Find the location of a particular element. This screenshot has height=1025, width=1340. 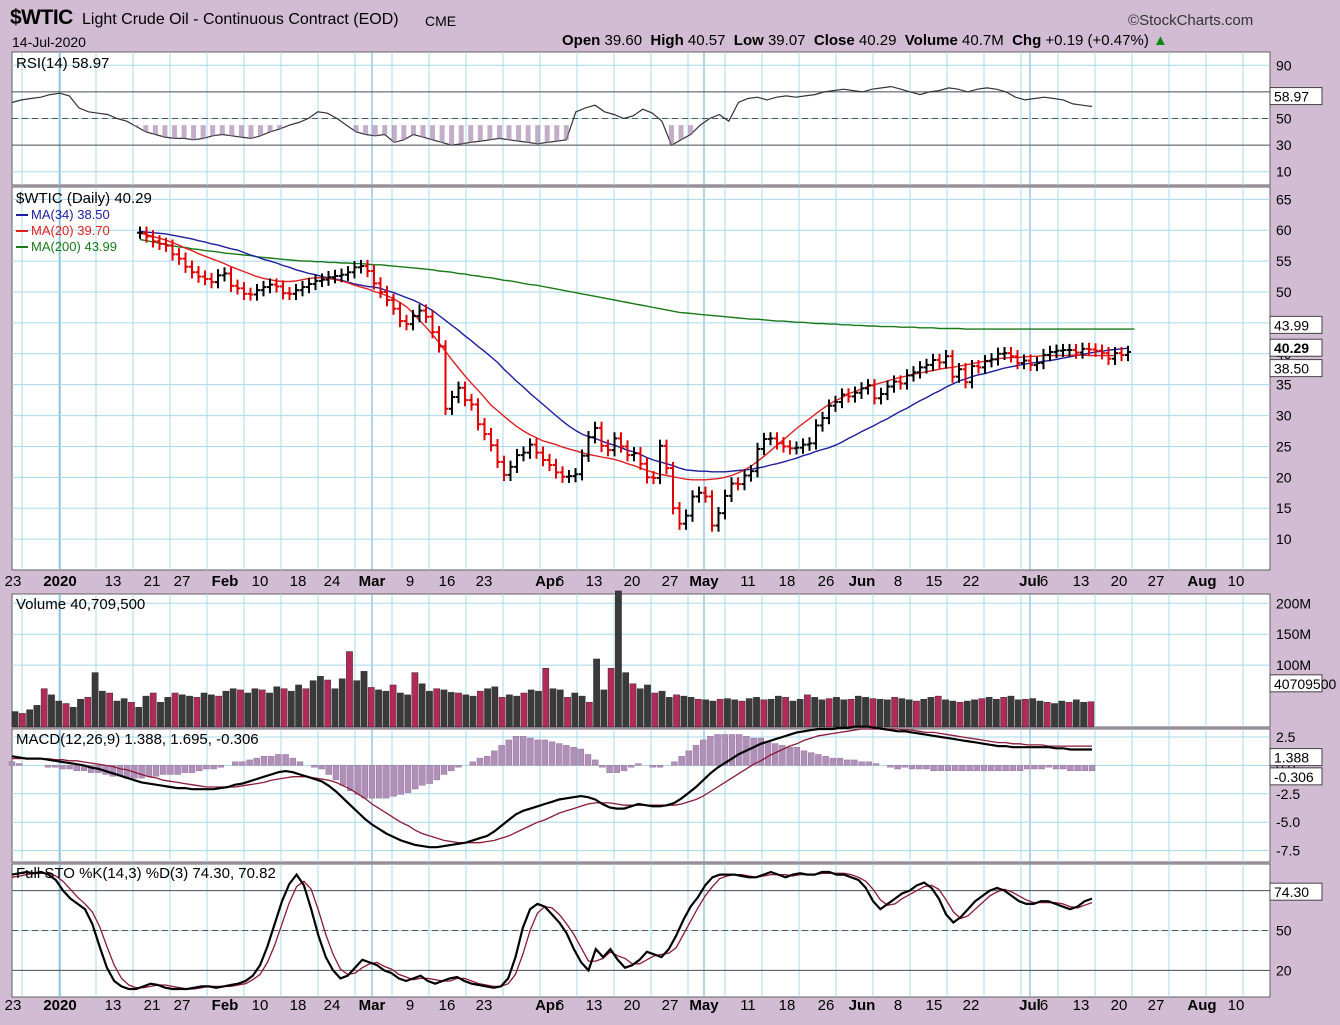

y-tick-label: 10 is located at coordinates (1284, 172).